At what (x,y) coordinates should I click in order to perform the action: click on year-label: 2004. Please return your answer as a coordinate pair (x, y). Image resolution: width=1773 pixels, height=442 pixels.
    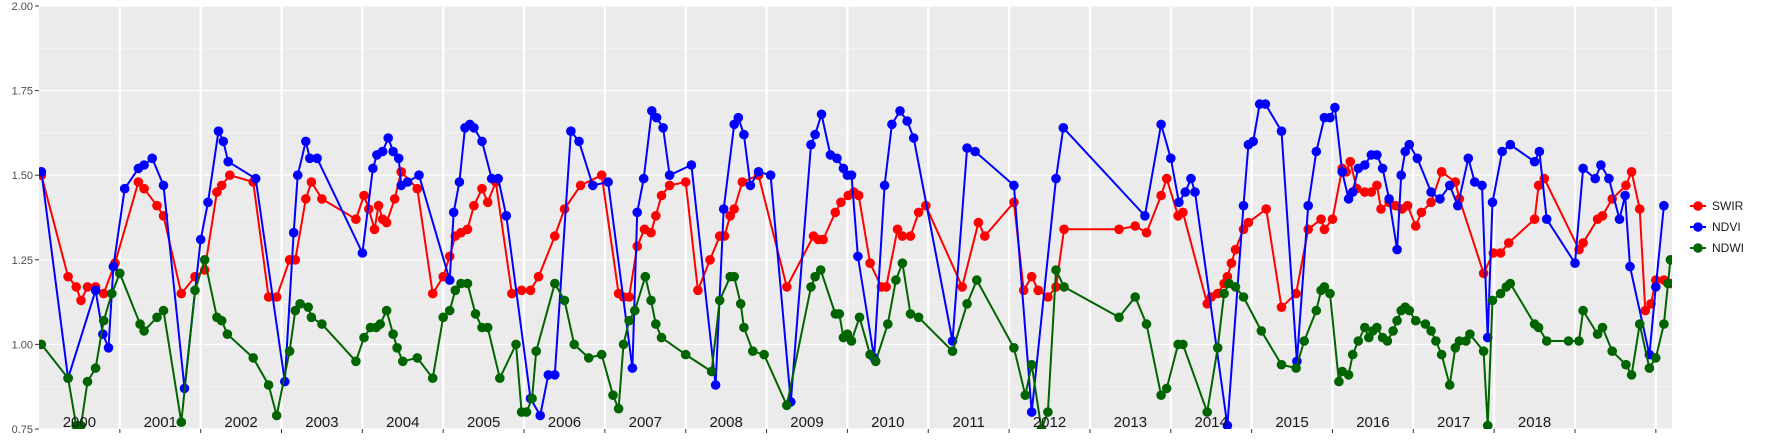
    Looking at the image, I should click on (402, 422).